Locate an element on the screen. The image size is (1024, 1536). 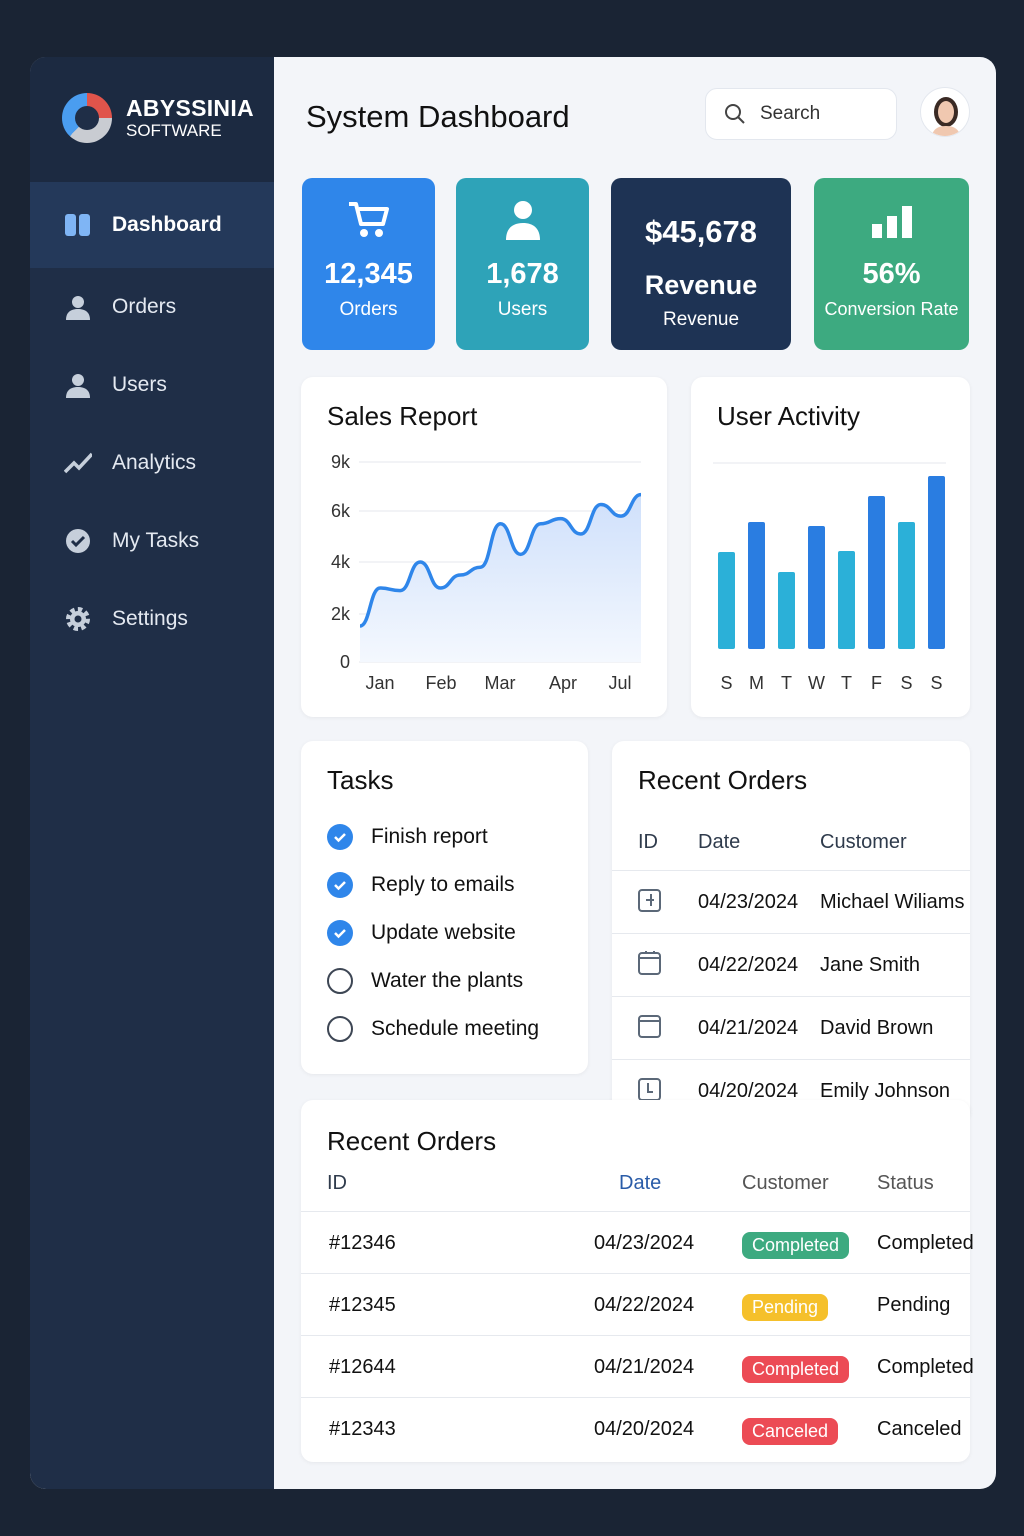
x-tick-label: W is located at coordinates (816, 683).